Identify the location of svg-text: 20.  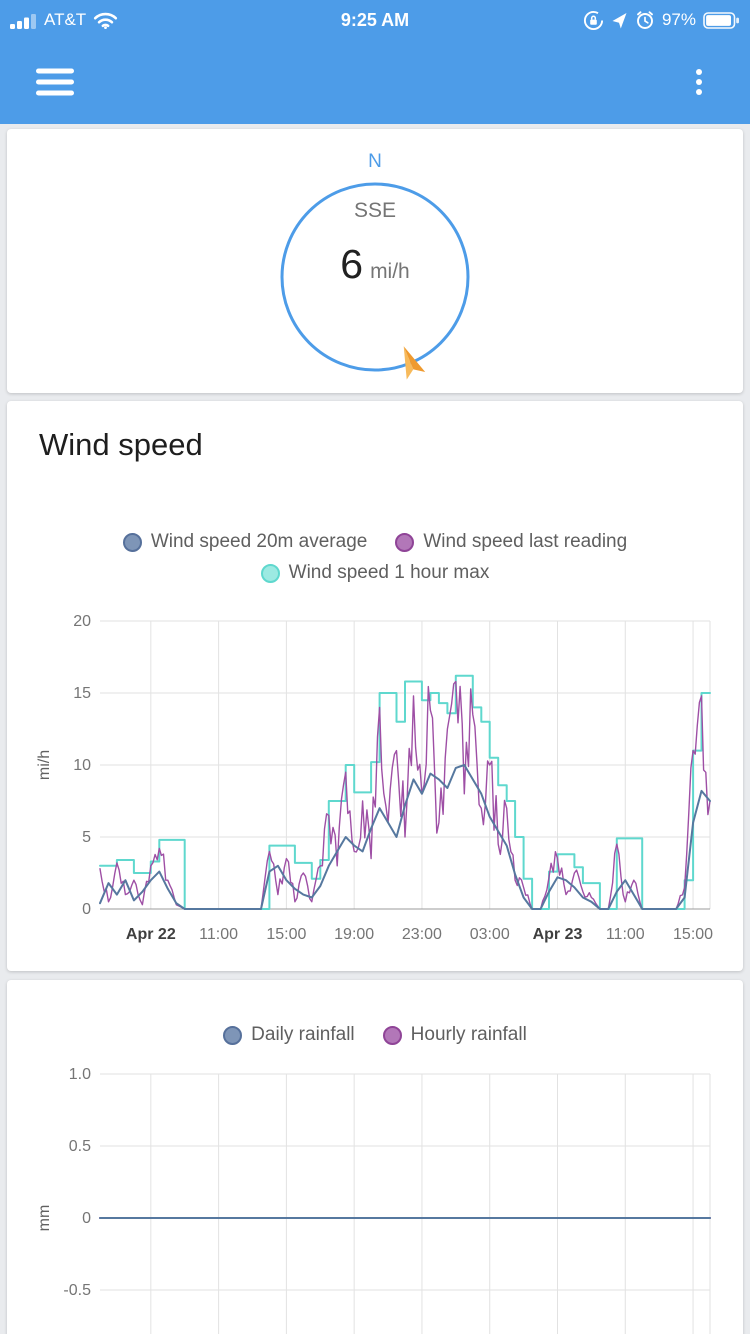
(82, 621).